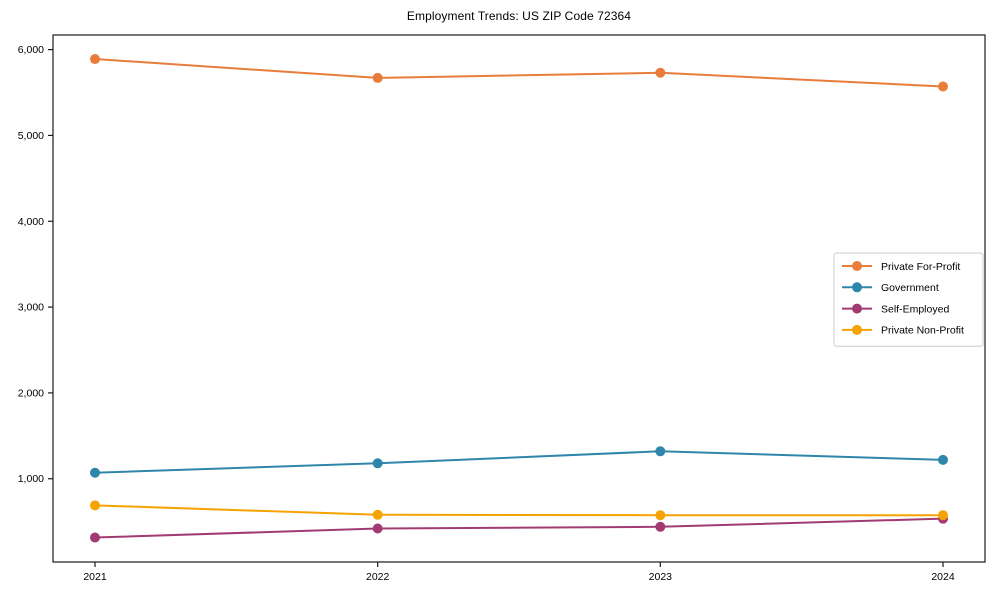  I want to click on x-tick-label: 2021, so click(95, 577).